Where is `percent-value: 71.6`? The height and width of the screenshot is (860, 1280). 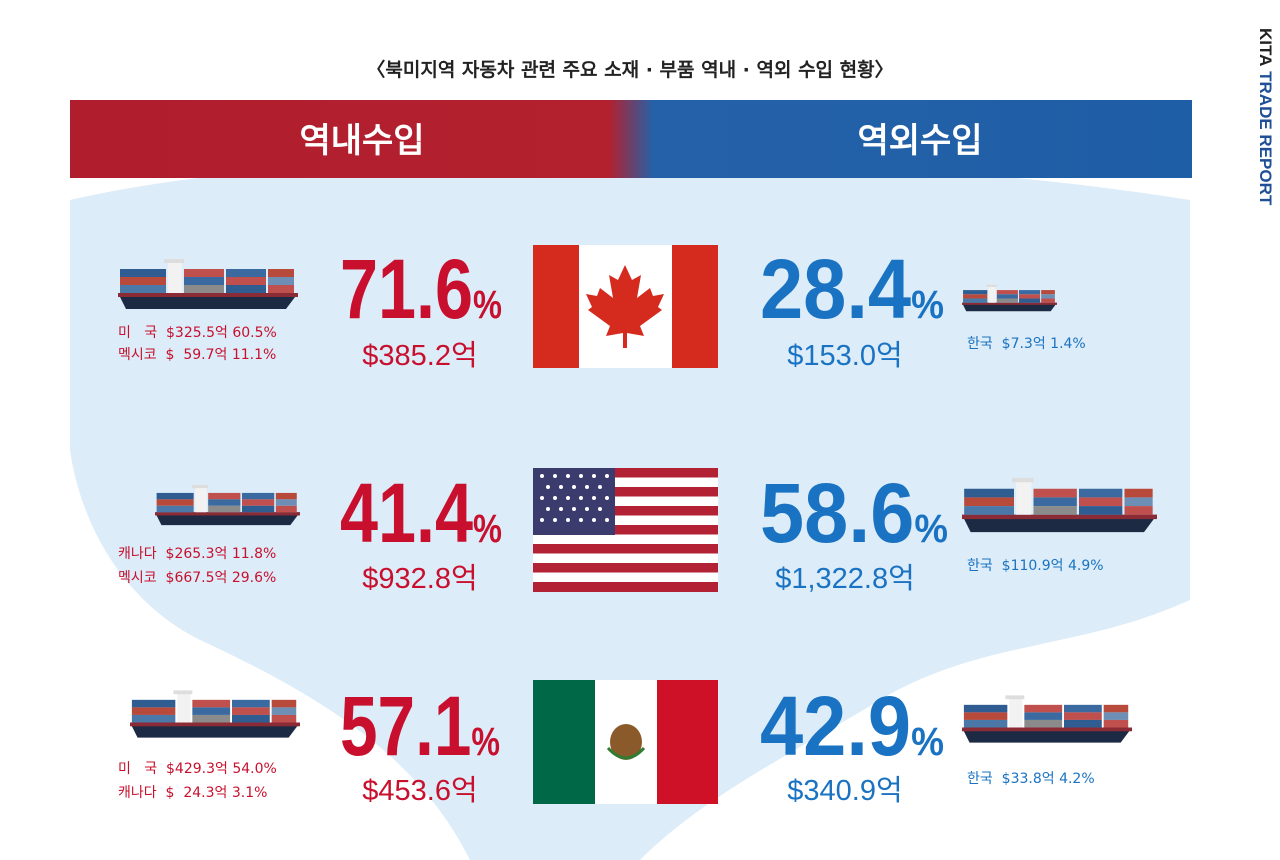 percent-value: 71.6 is located at coordinates (406, 289).